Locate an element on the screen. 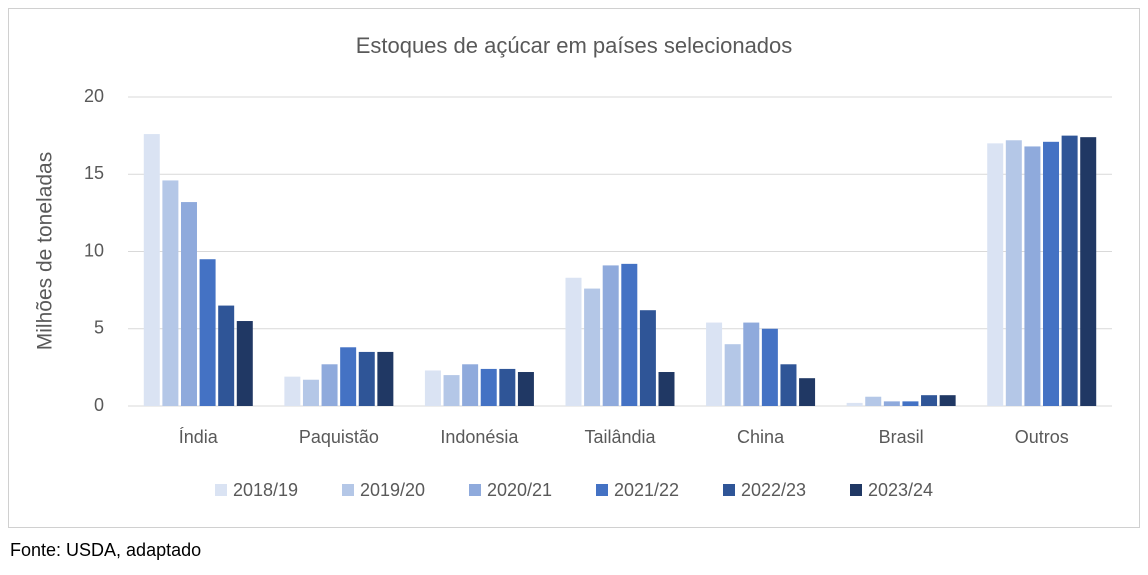  y-tick-label: 15 is located at coordinates (94, 173).